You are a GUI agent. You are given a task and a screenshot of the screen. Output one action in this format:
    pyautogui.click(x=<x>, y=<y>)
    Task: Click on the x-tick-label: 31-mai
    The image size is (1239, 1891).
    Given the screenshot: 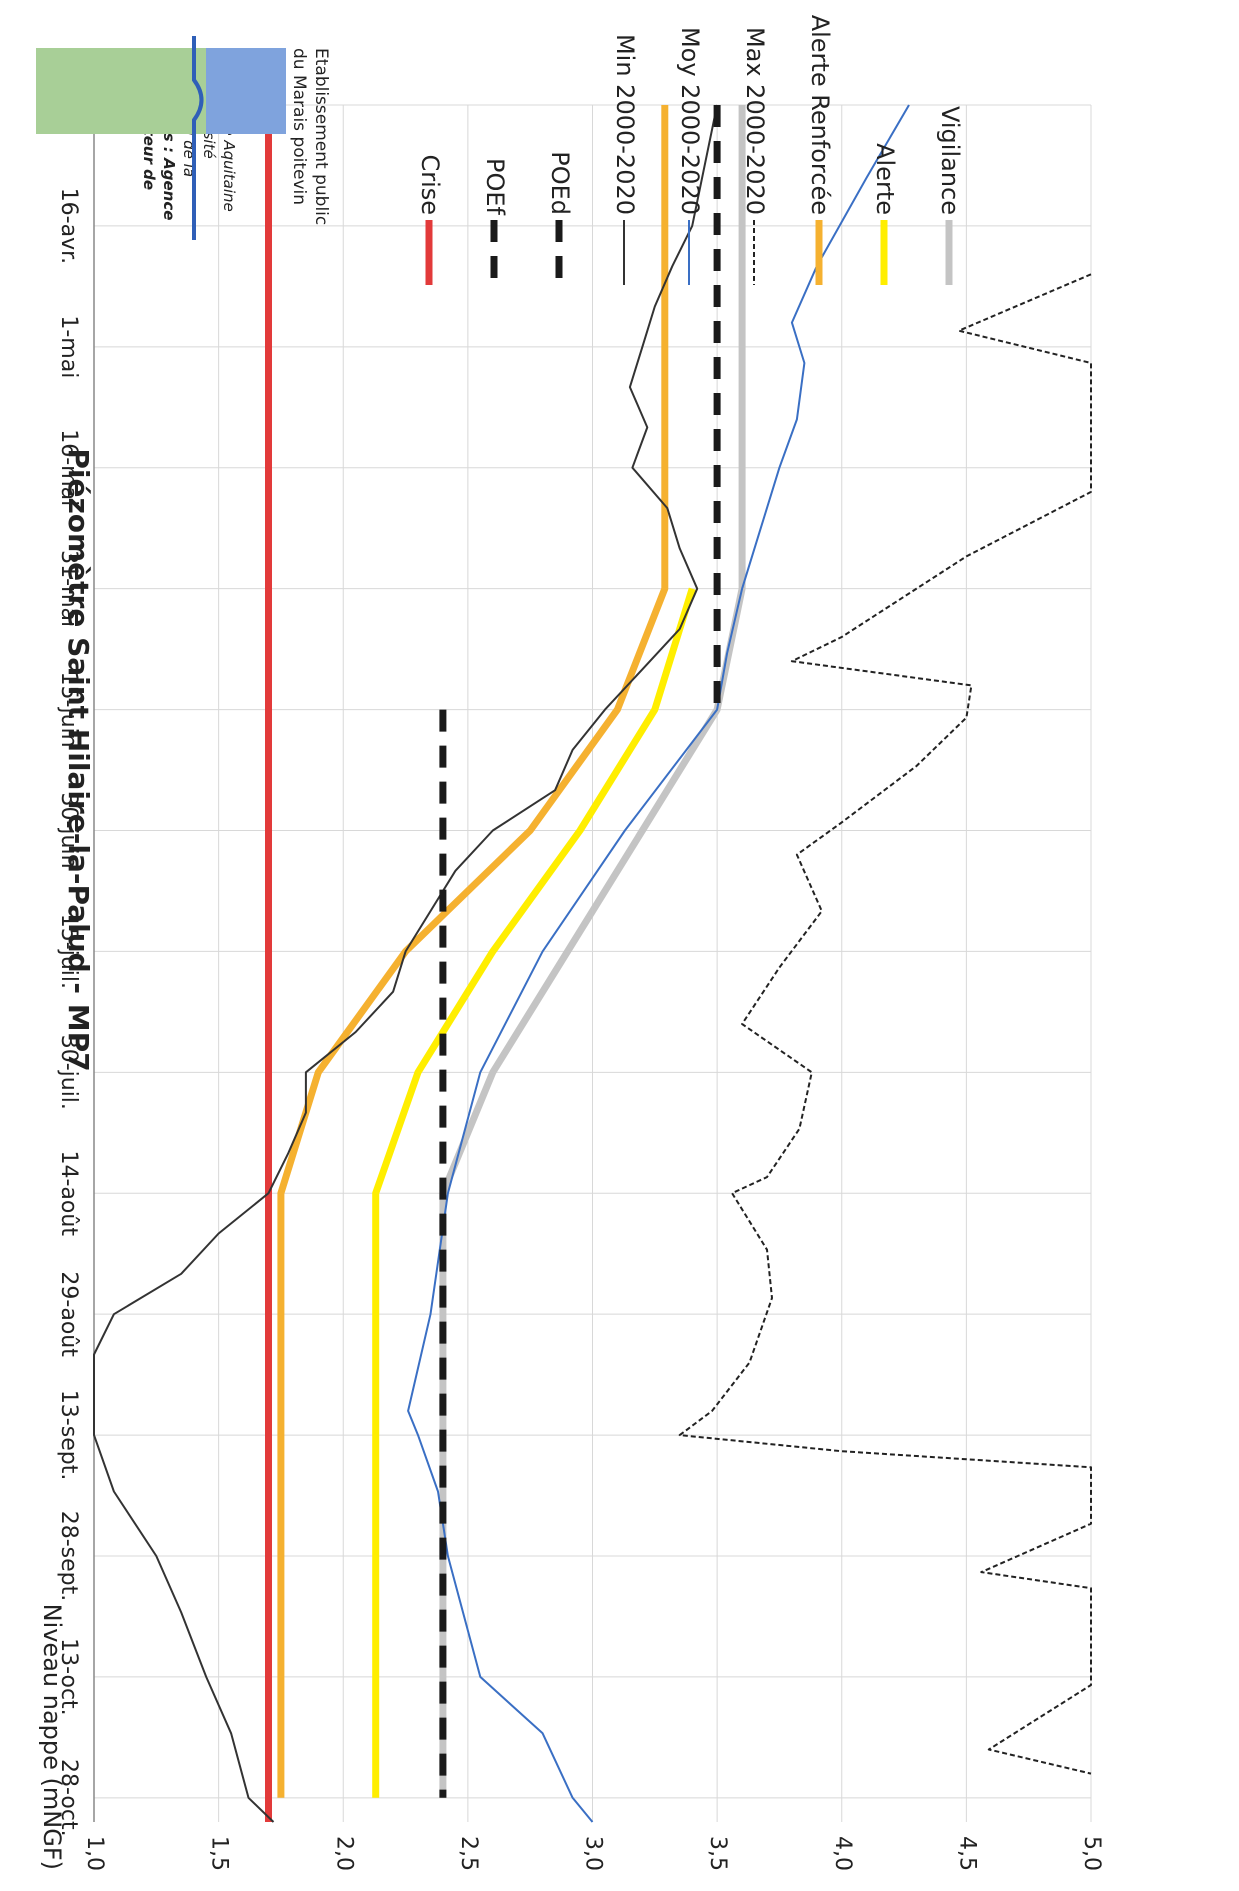 What is the action you would take?
    pyautogui.click(x=68, y=588)
    